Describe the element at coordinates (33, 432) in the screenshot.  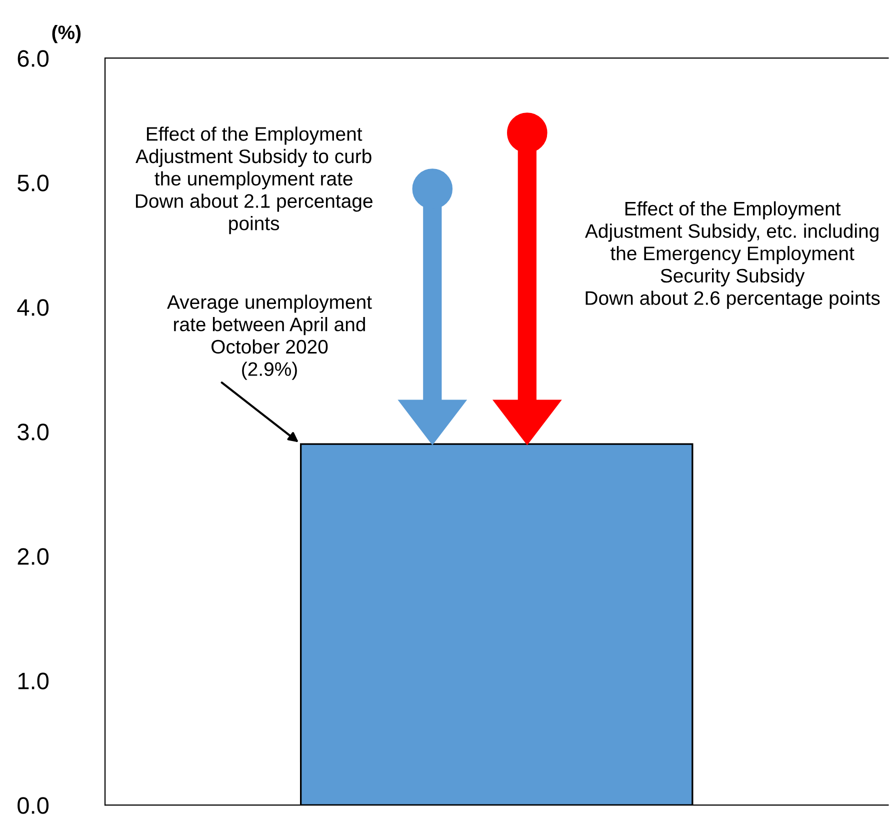
I see `y-tick-label: 3.0` at that location.